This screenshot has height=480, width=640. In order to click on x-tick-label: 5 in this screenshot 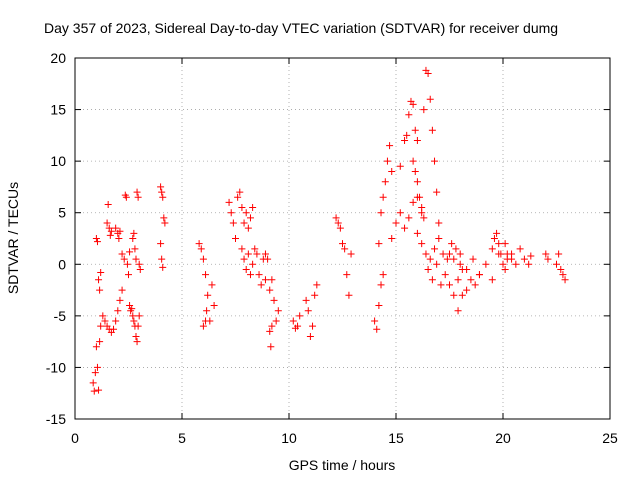, I will do `click(182, 438)`.